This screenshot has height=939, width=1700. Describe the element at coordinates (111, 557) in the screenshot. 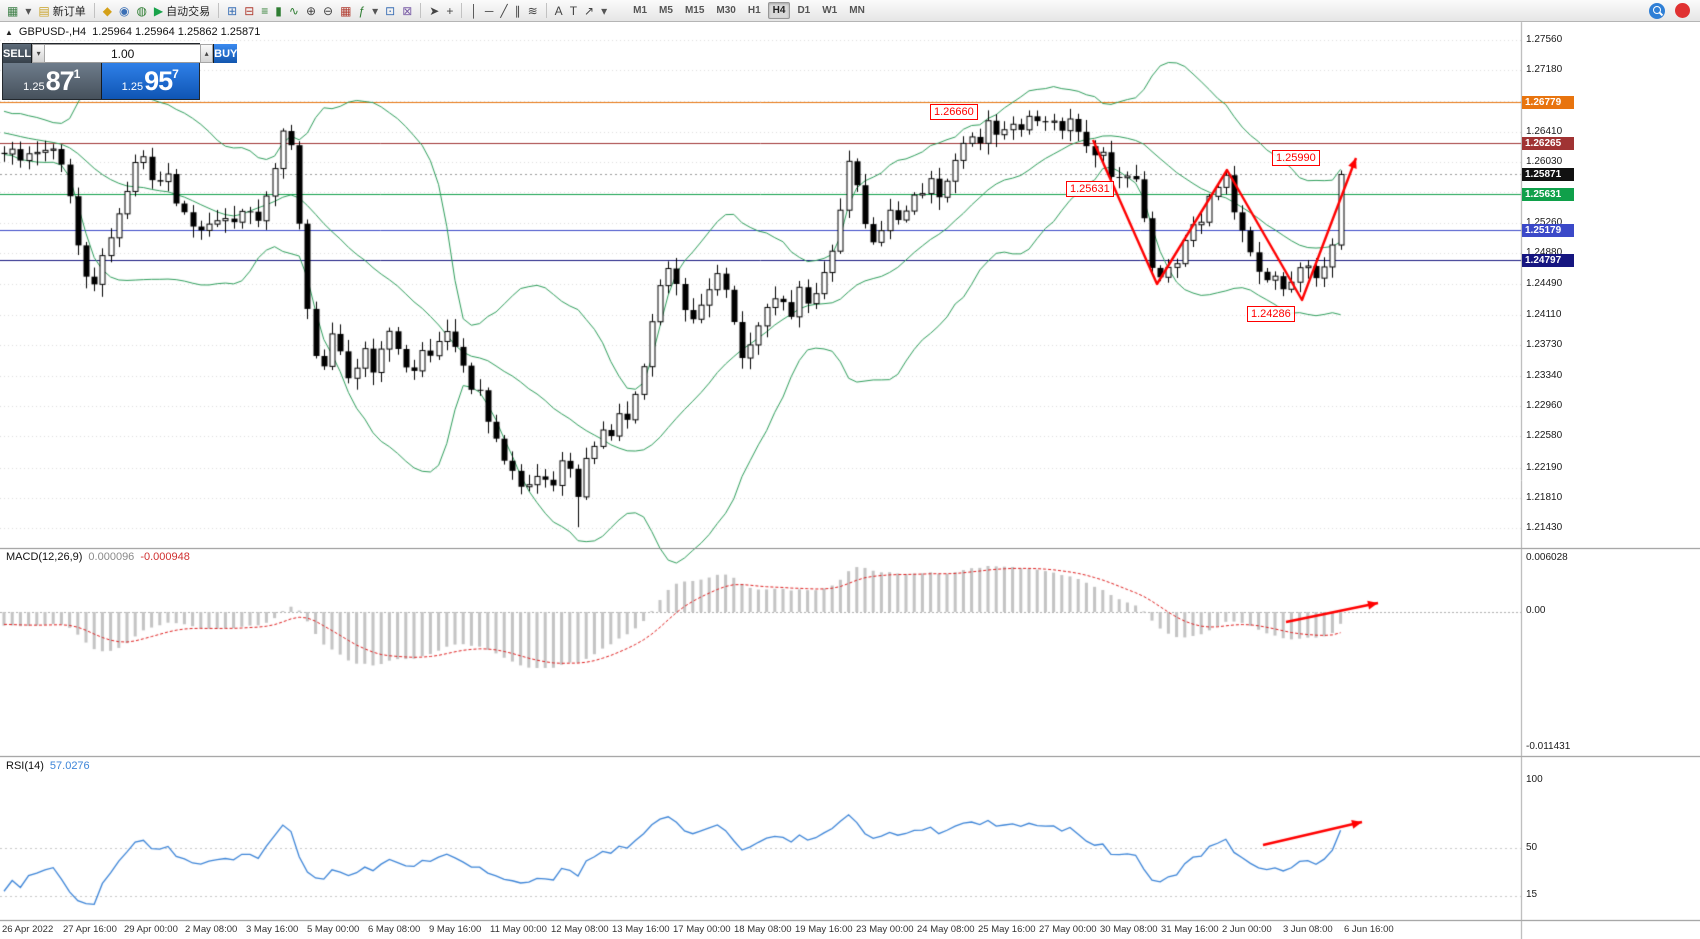

I see `macd-main-value: 0.000096` at that location.